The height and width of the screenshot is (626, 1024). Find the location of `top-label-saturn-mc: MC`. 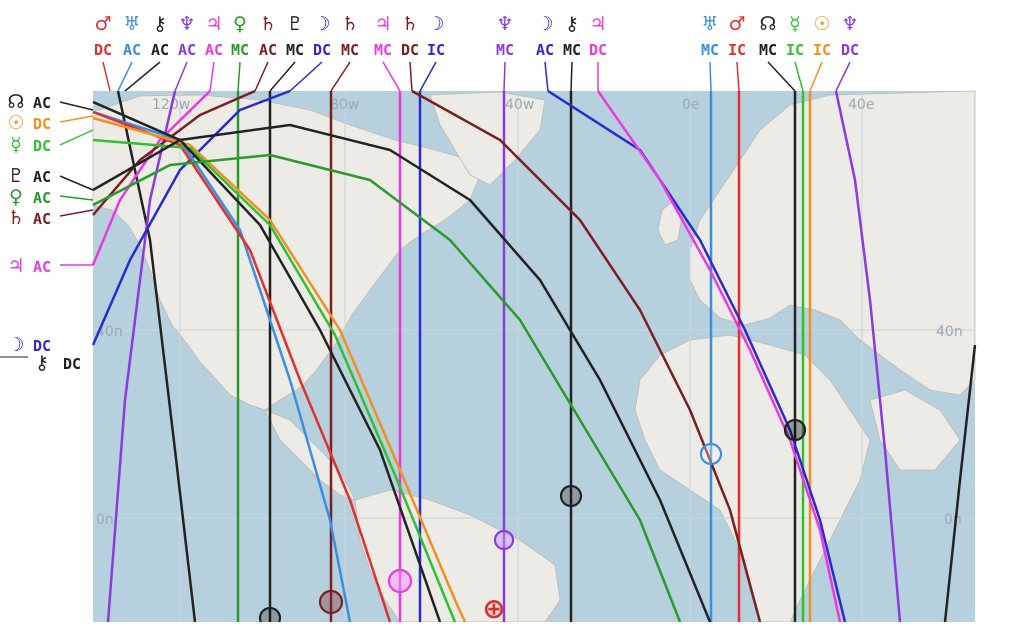

top-label-saturn-mc: MC is located at coordinates (350, 50).